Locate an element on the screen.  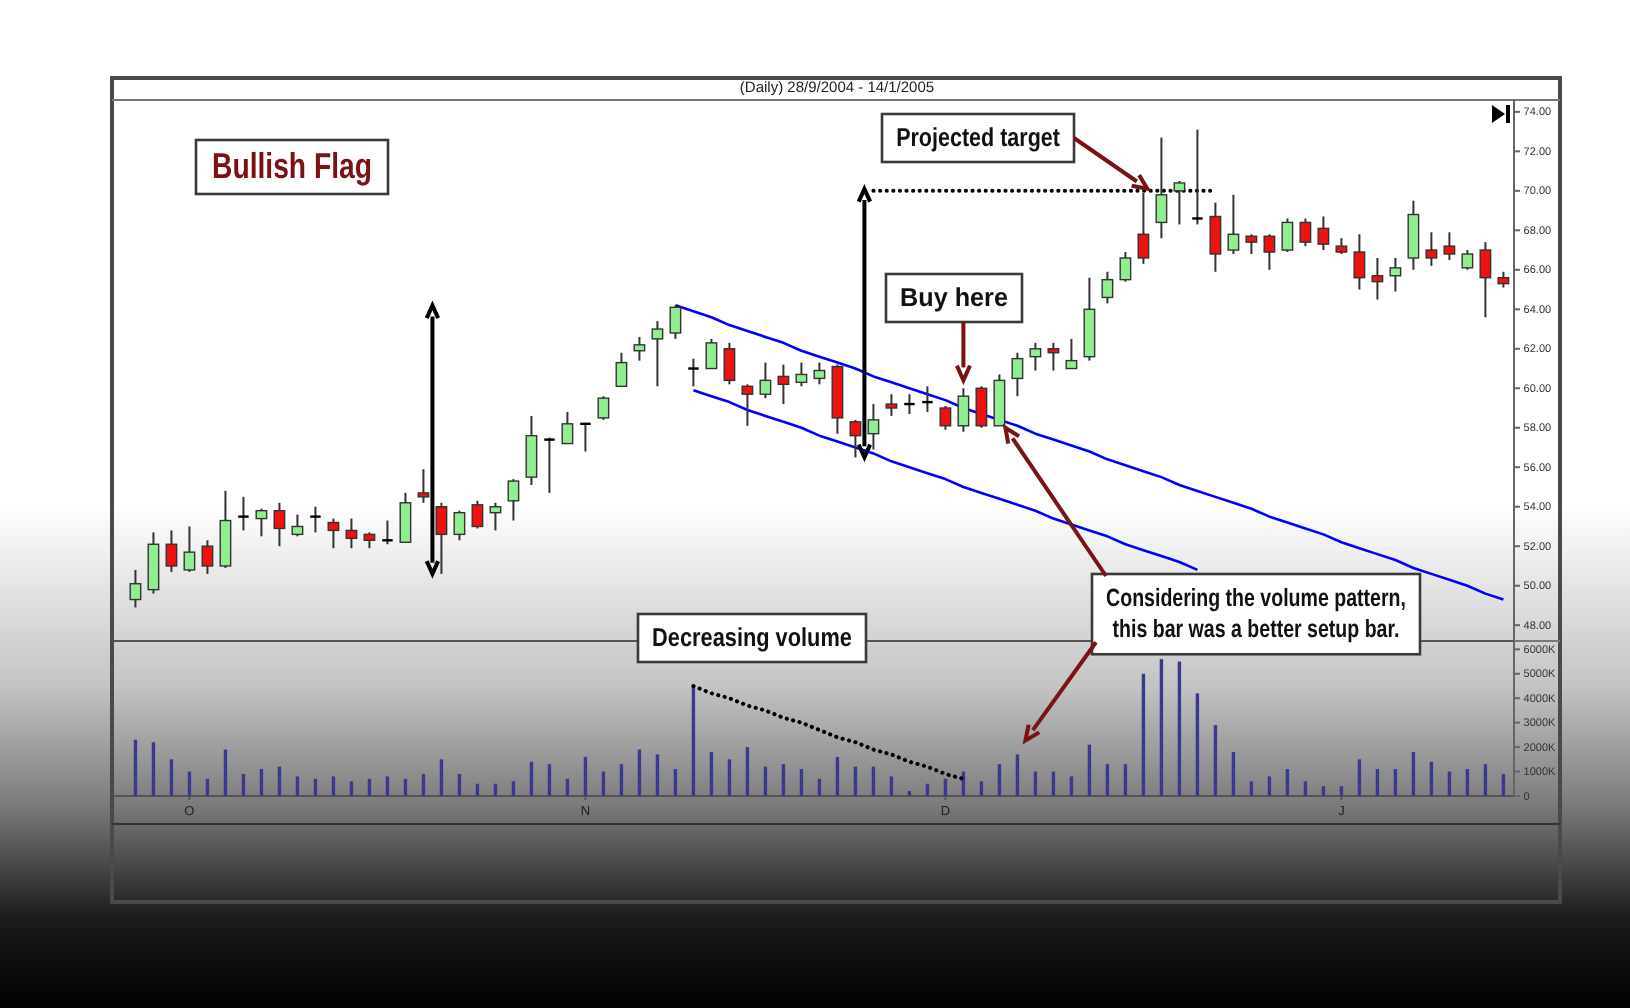
annotation: Considering the volume pattern, this bar was a better setup bar. is located at coordinates (1256, 614).